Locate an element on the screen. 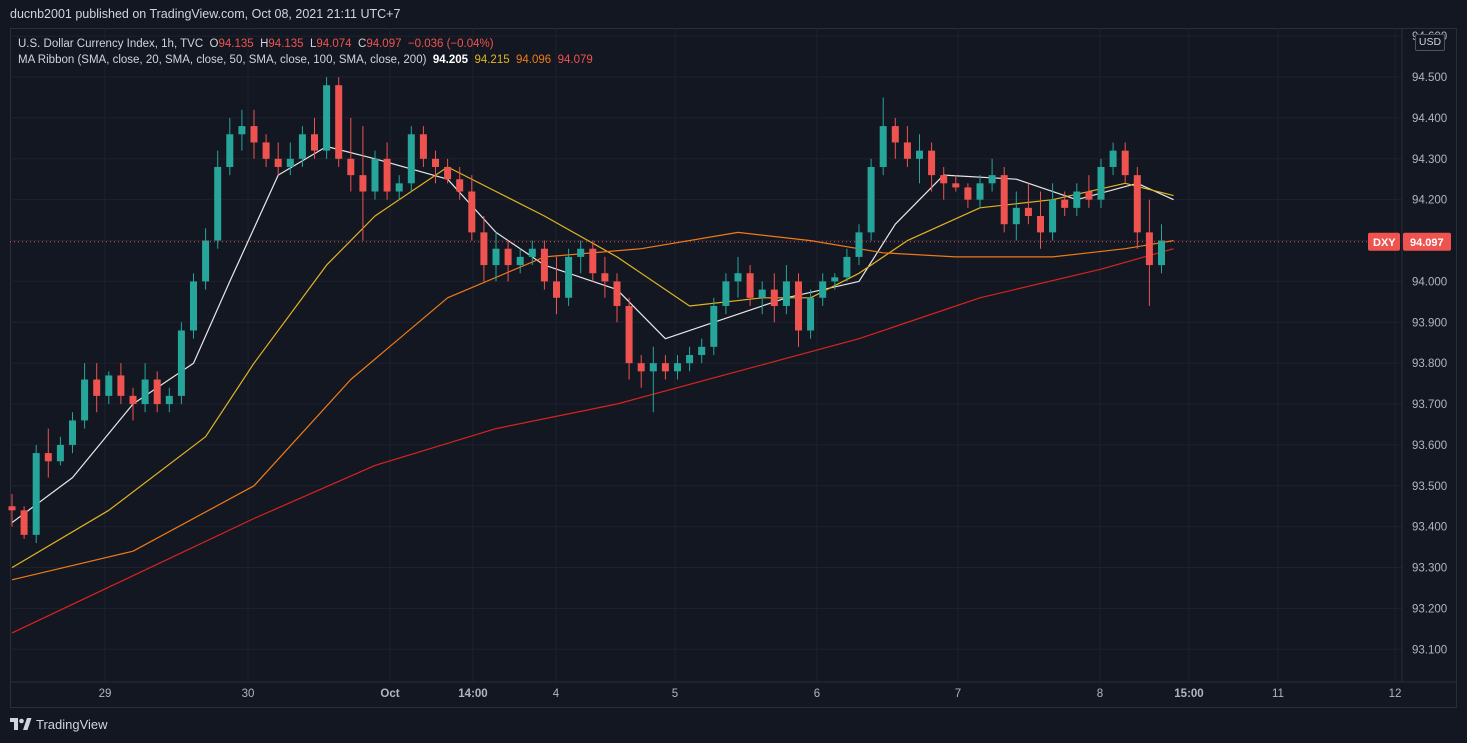 This screenshot has width=1467, height=743. price-tick-label: 94.400 is located at coordinates (1429, 119).